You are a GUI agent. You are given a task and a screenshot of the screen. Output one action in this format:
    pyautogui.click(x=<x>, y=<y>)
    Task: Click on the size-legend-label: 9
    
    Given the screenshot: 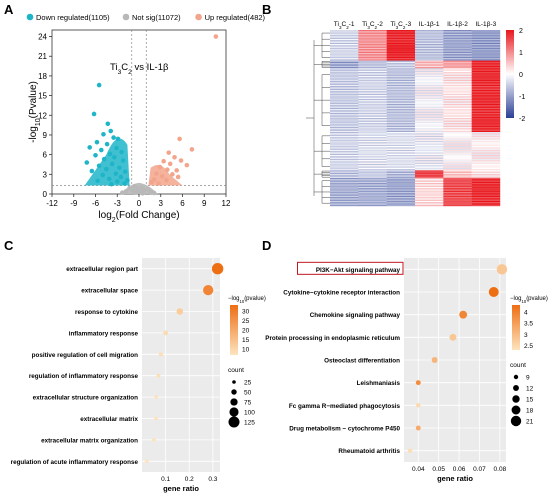 What is the action you would take?
    pyautogui.click(x=528, y=378)
    